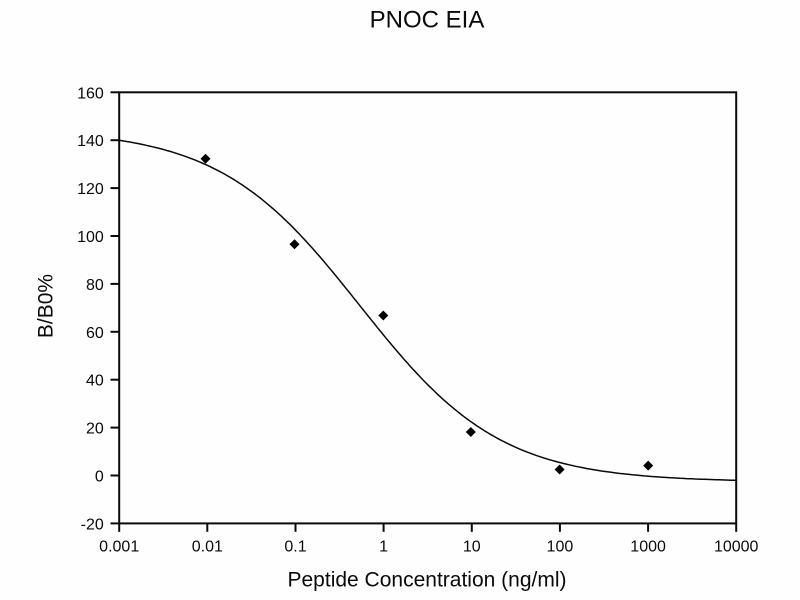 The height and width of the screenshot is (600, 800). Describe the element at coordinates (95, 285) in the screenshot. I see `svg-text: 80` at that location.